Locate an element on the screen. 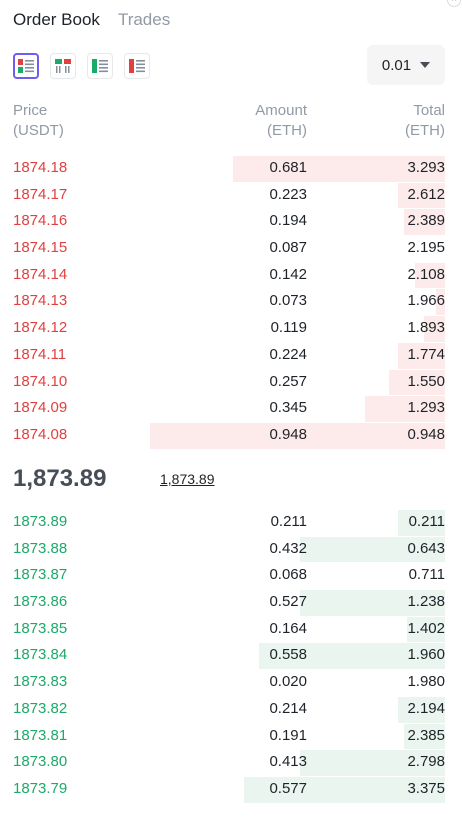  tab-trades: Trades is located at coordinates (144, 19).